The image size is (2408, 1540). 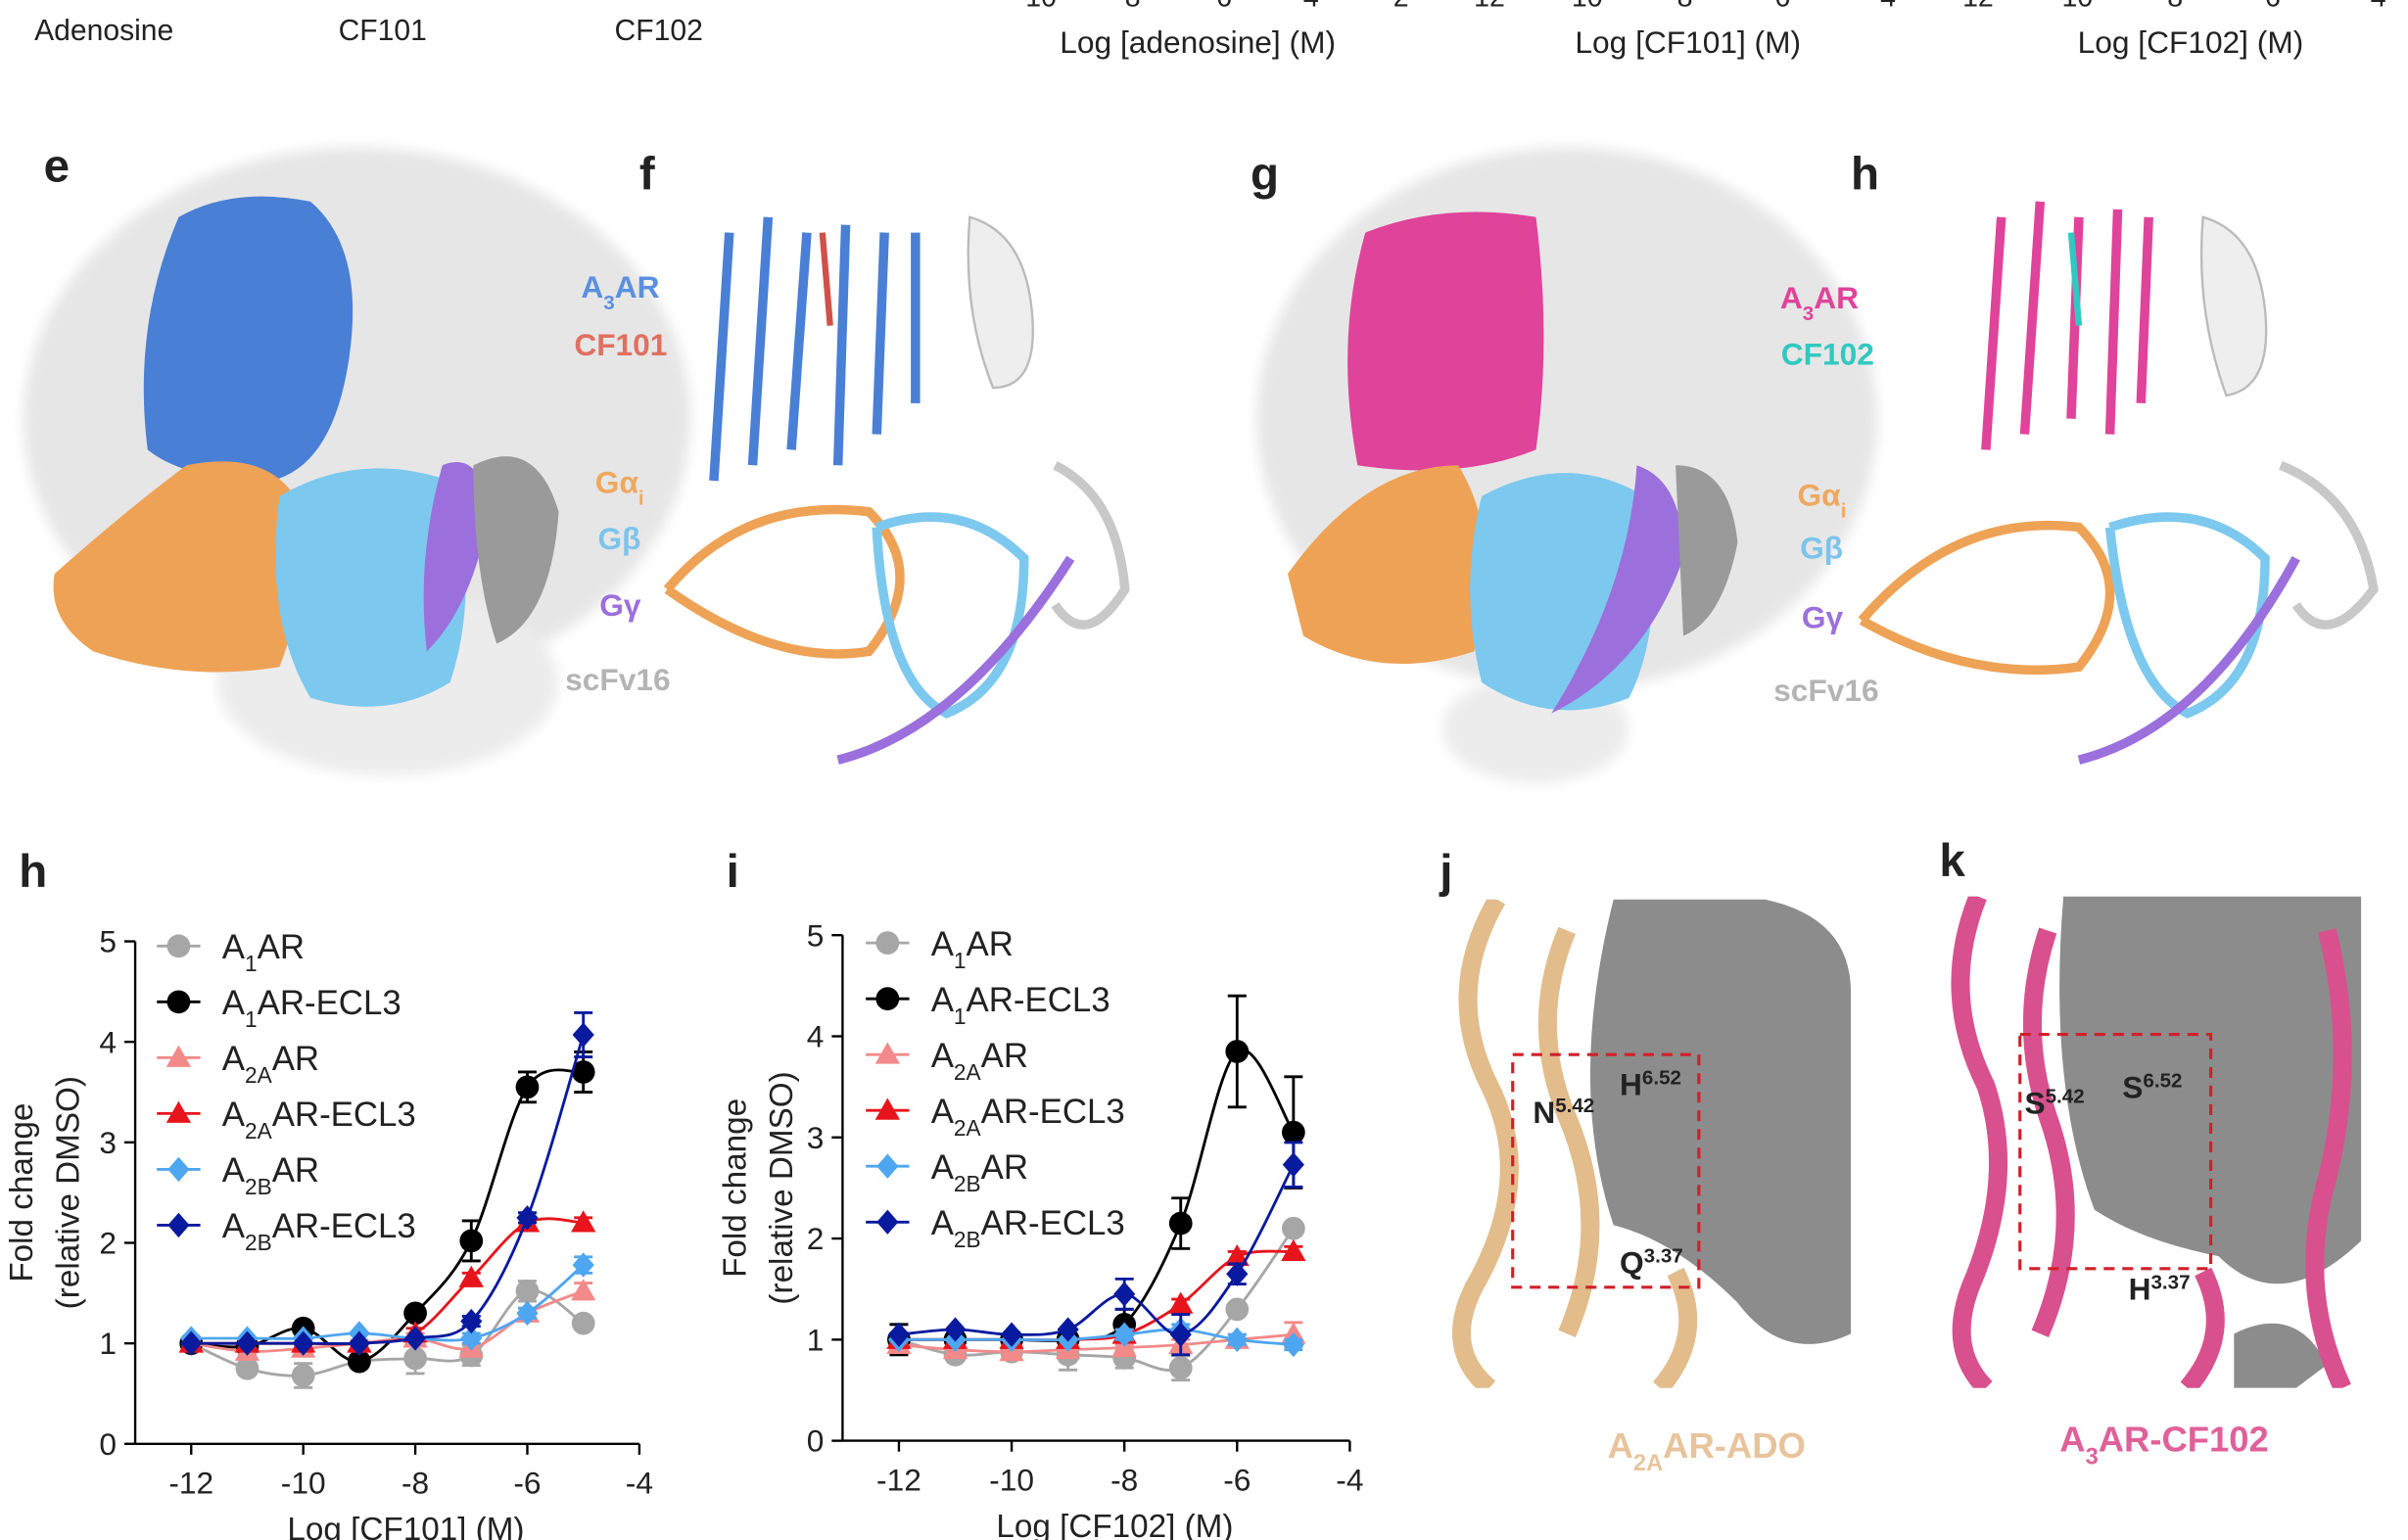 What do you see at coordinates (108, 1142) in the screenshot?
I see `y-tick-label: 3` at bounding box center [108, 1142].